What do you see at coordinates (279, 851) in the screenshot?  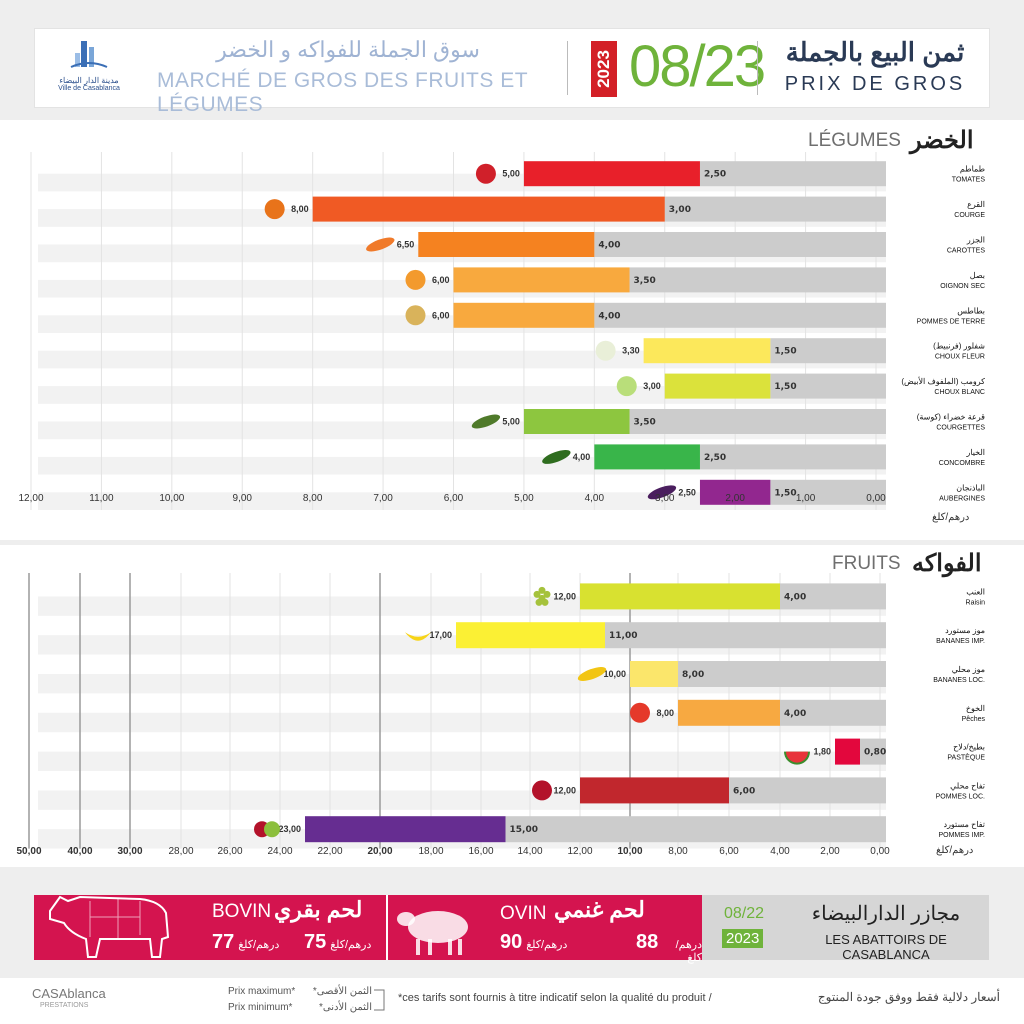 I see `tick-label: 24,00` at bounding box center [279, 851].